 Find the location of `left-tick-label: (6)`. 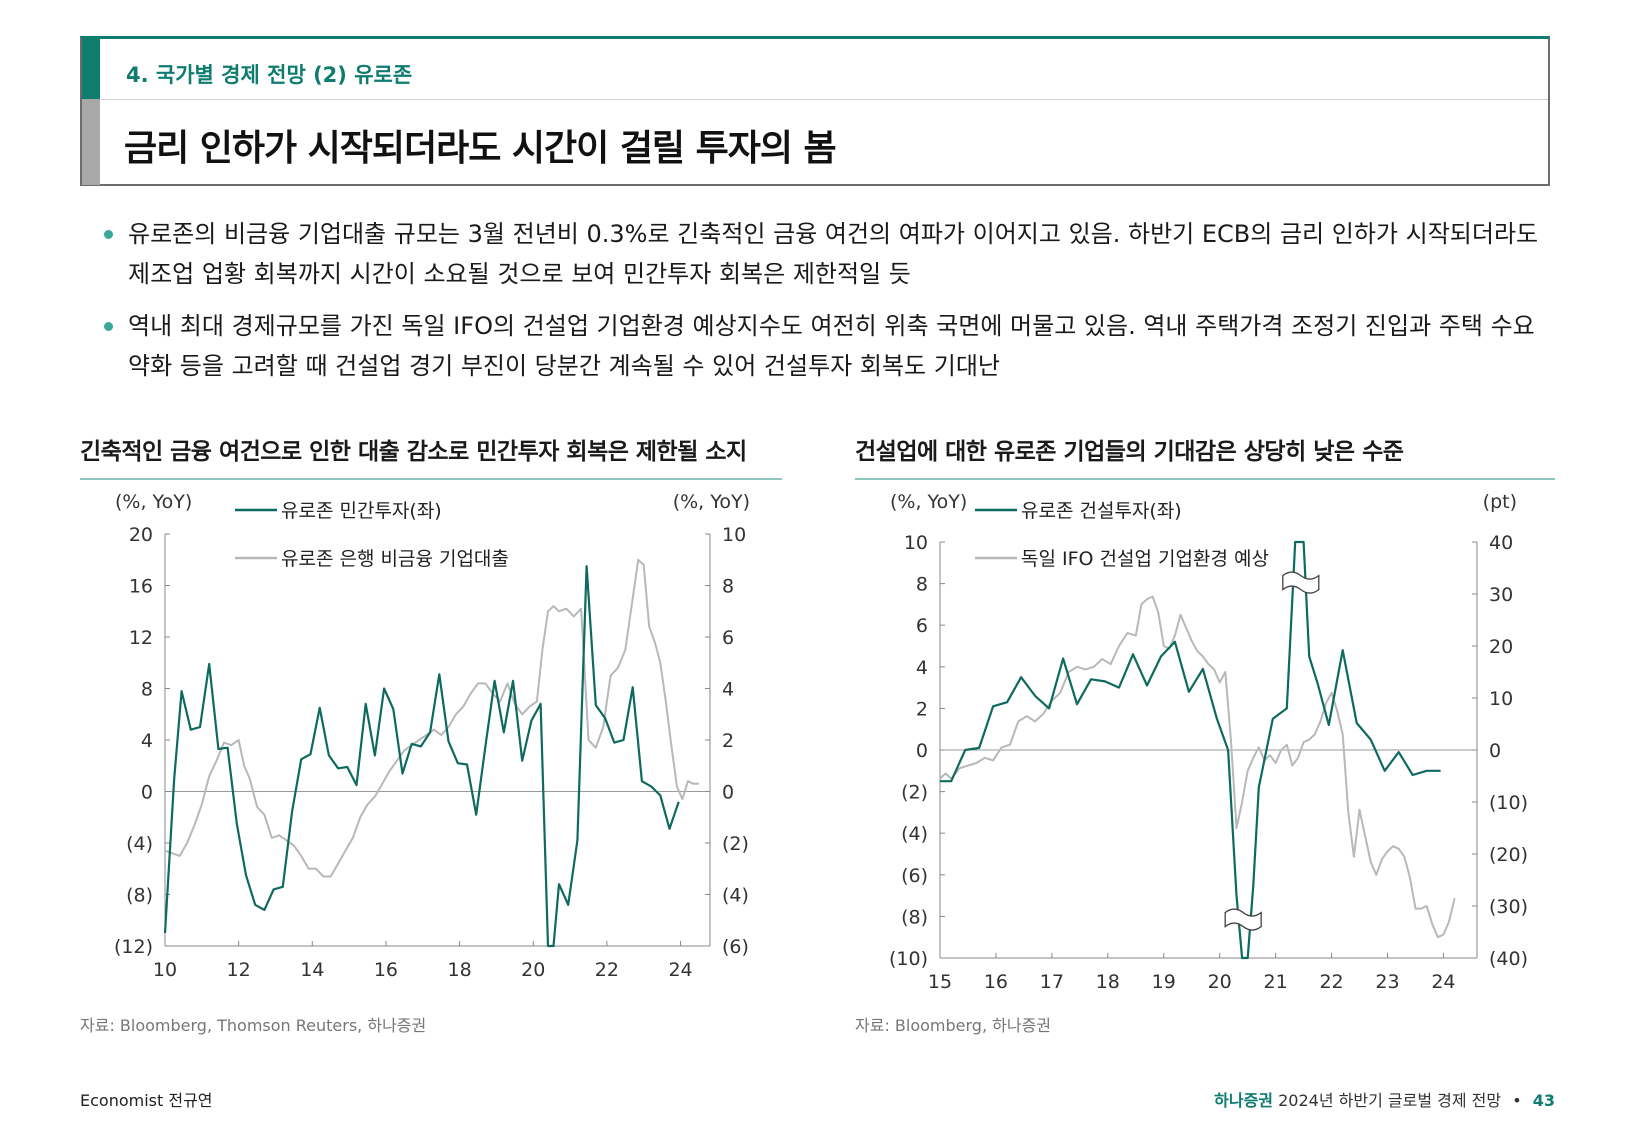

left-tick-label: (6) is located at coordinates (914, 876).